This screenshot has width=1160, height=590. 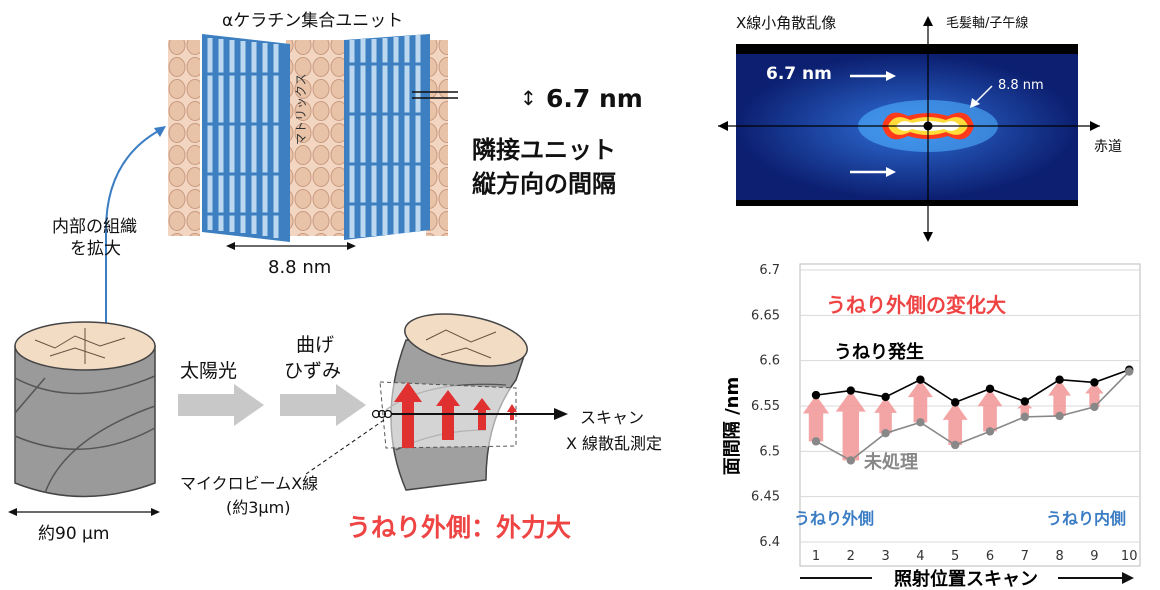 What do you see at coordinates (1129, 556) in the screenshot?
I see `chart-xtick-label: 10` at bounding box center [1129, 556].